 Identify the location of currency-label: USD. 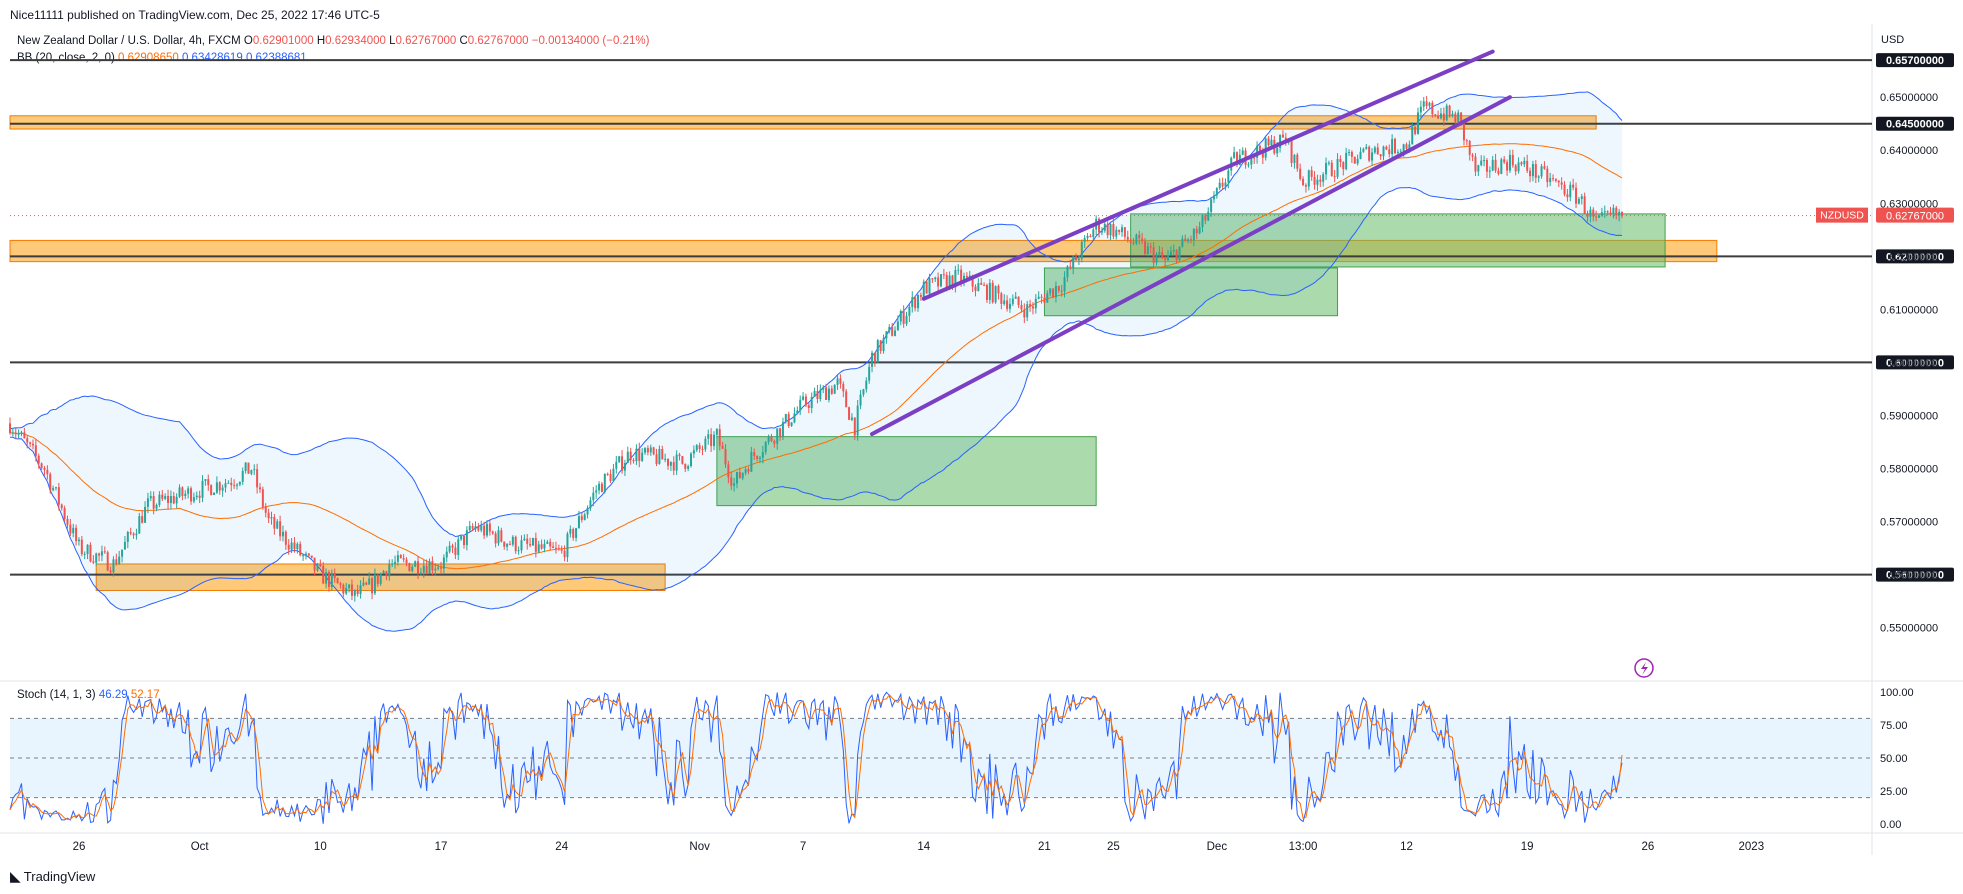
(1893, 40).